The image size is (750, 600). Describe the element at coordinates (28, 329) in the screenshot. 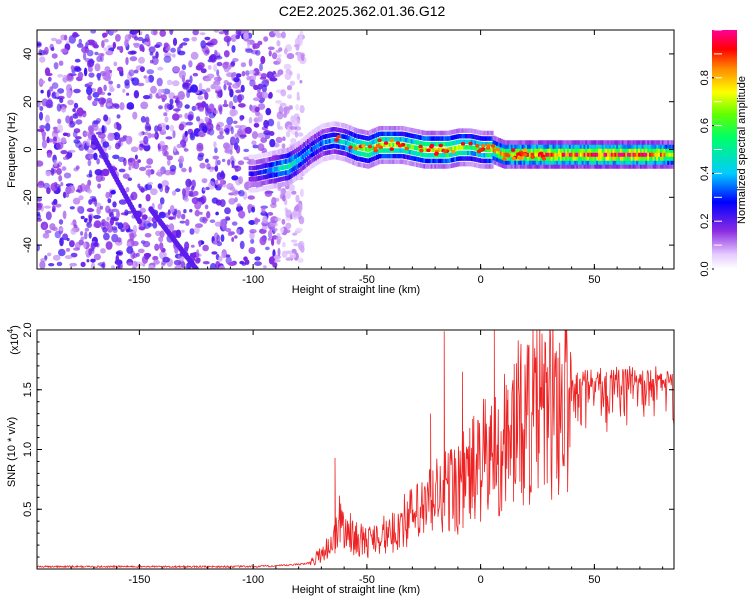

I see `y-tick-label: 2.0` at that location.